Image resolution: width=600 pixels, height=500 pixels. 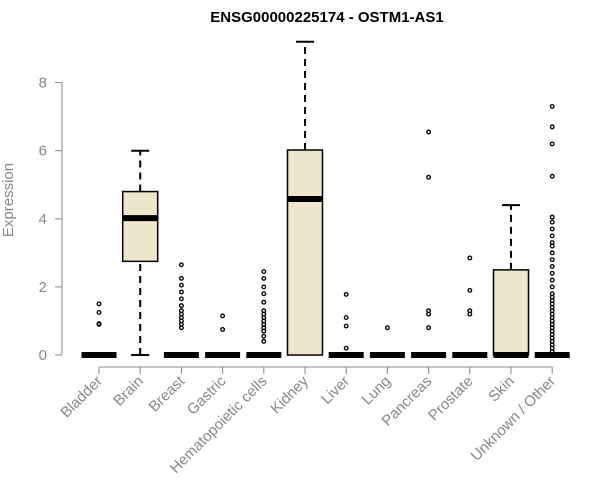 I want to click on y-tick-label-4: 8, so click(x=43, y=83).